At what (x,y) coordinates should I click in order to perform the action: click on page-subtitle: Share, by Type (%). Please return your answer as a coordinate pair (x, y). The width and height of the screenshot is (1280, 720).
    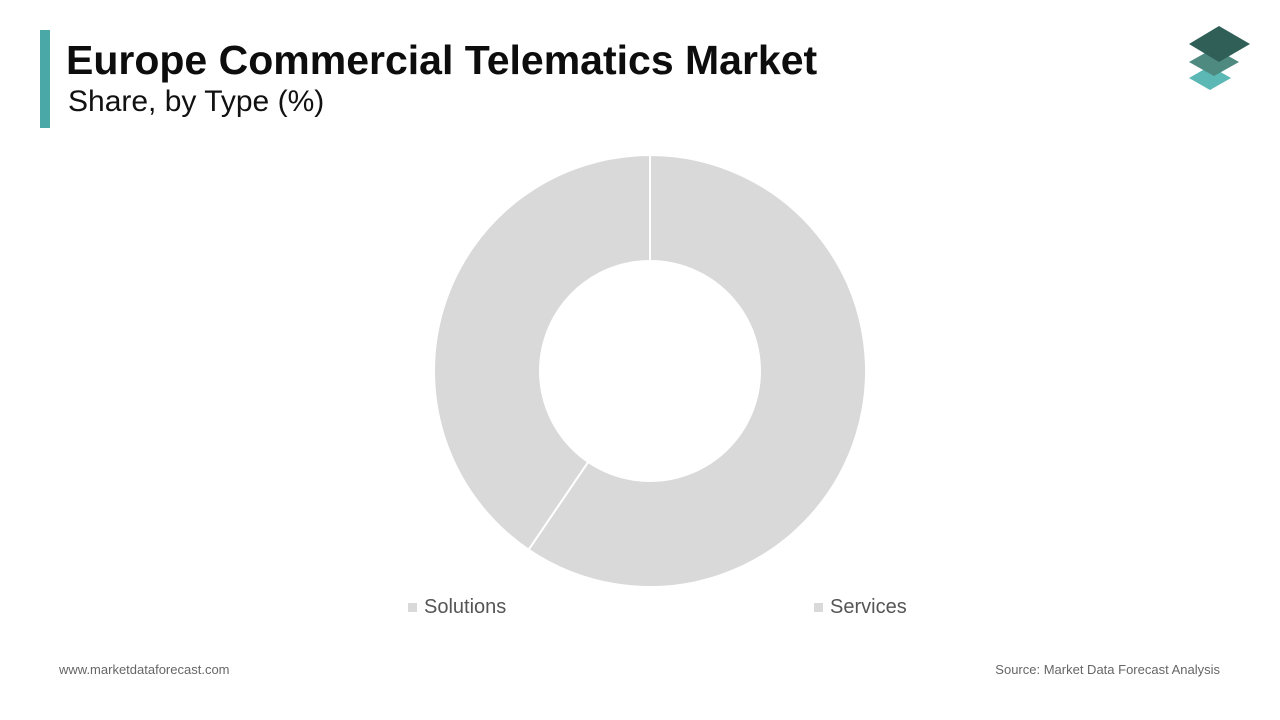
    Looking at the image, I should click on (196, 101).